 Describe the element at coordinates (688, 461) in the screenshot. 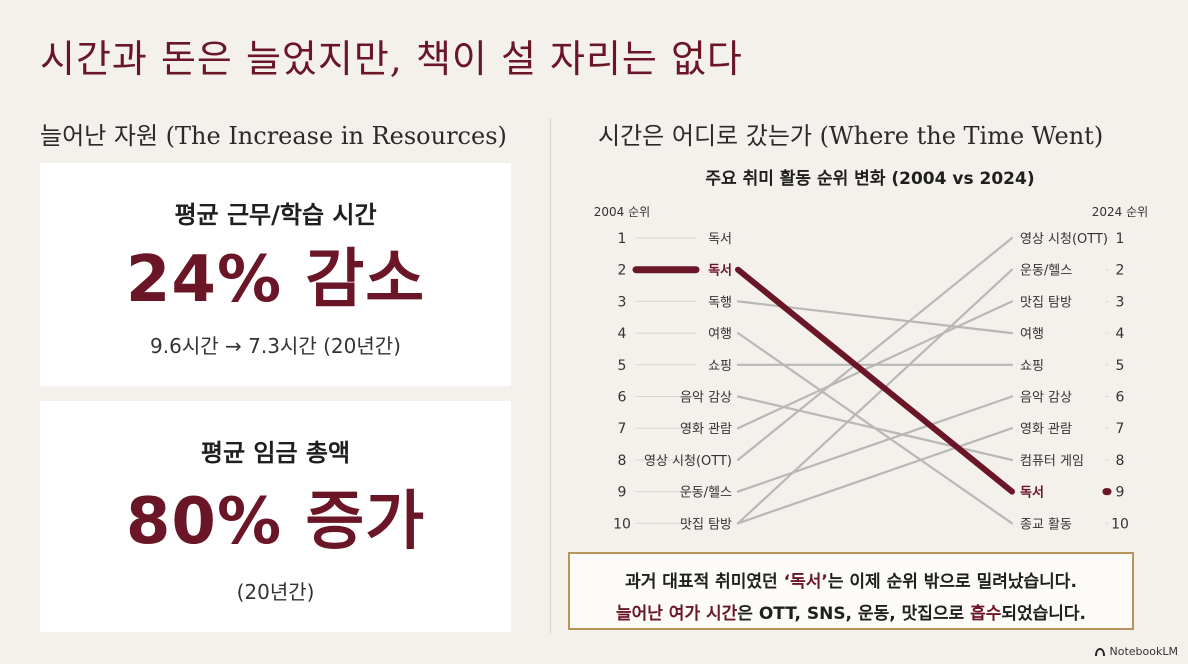

I see `left-rank-label: 영상 시청(OTT)` at that location.